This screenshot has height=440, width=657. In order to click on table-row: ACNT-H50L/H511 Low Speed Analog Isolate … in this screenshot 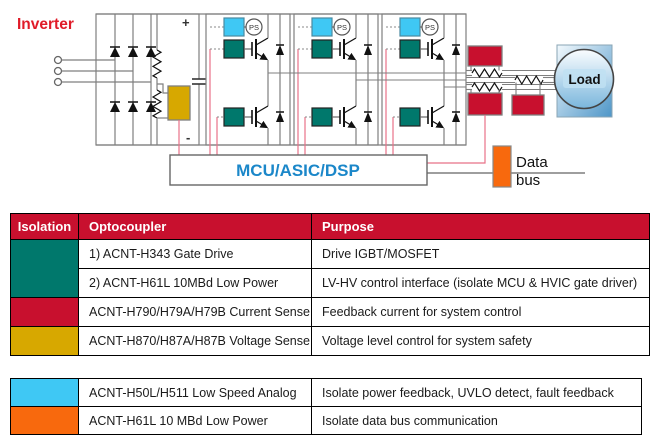, I will do `click(326, 392)`.